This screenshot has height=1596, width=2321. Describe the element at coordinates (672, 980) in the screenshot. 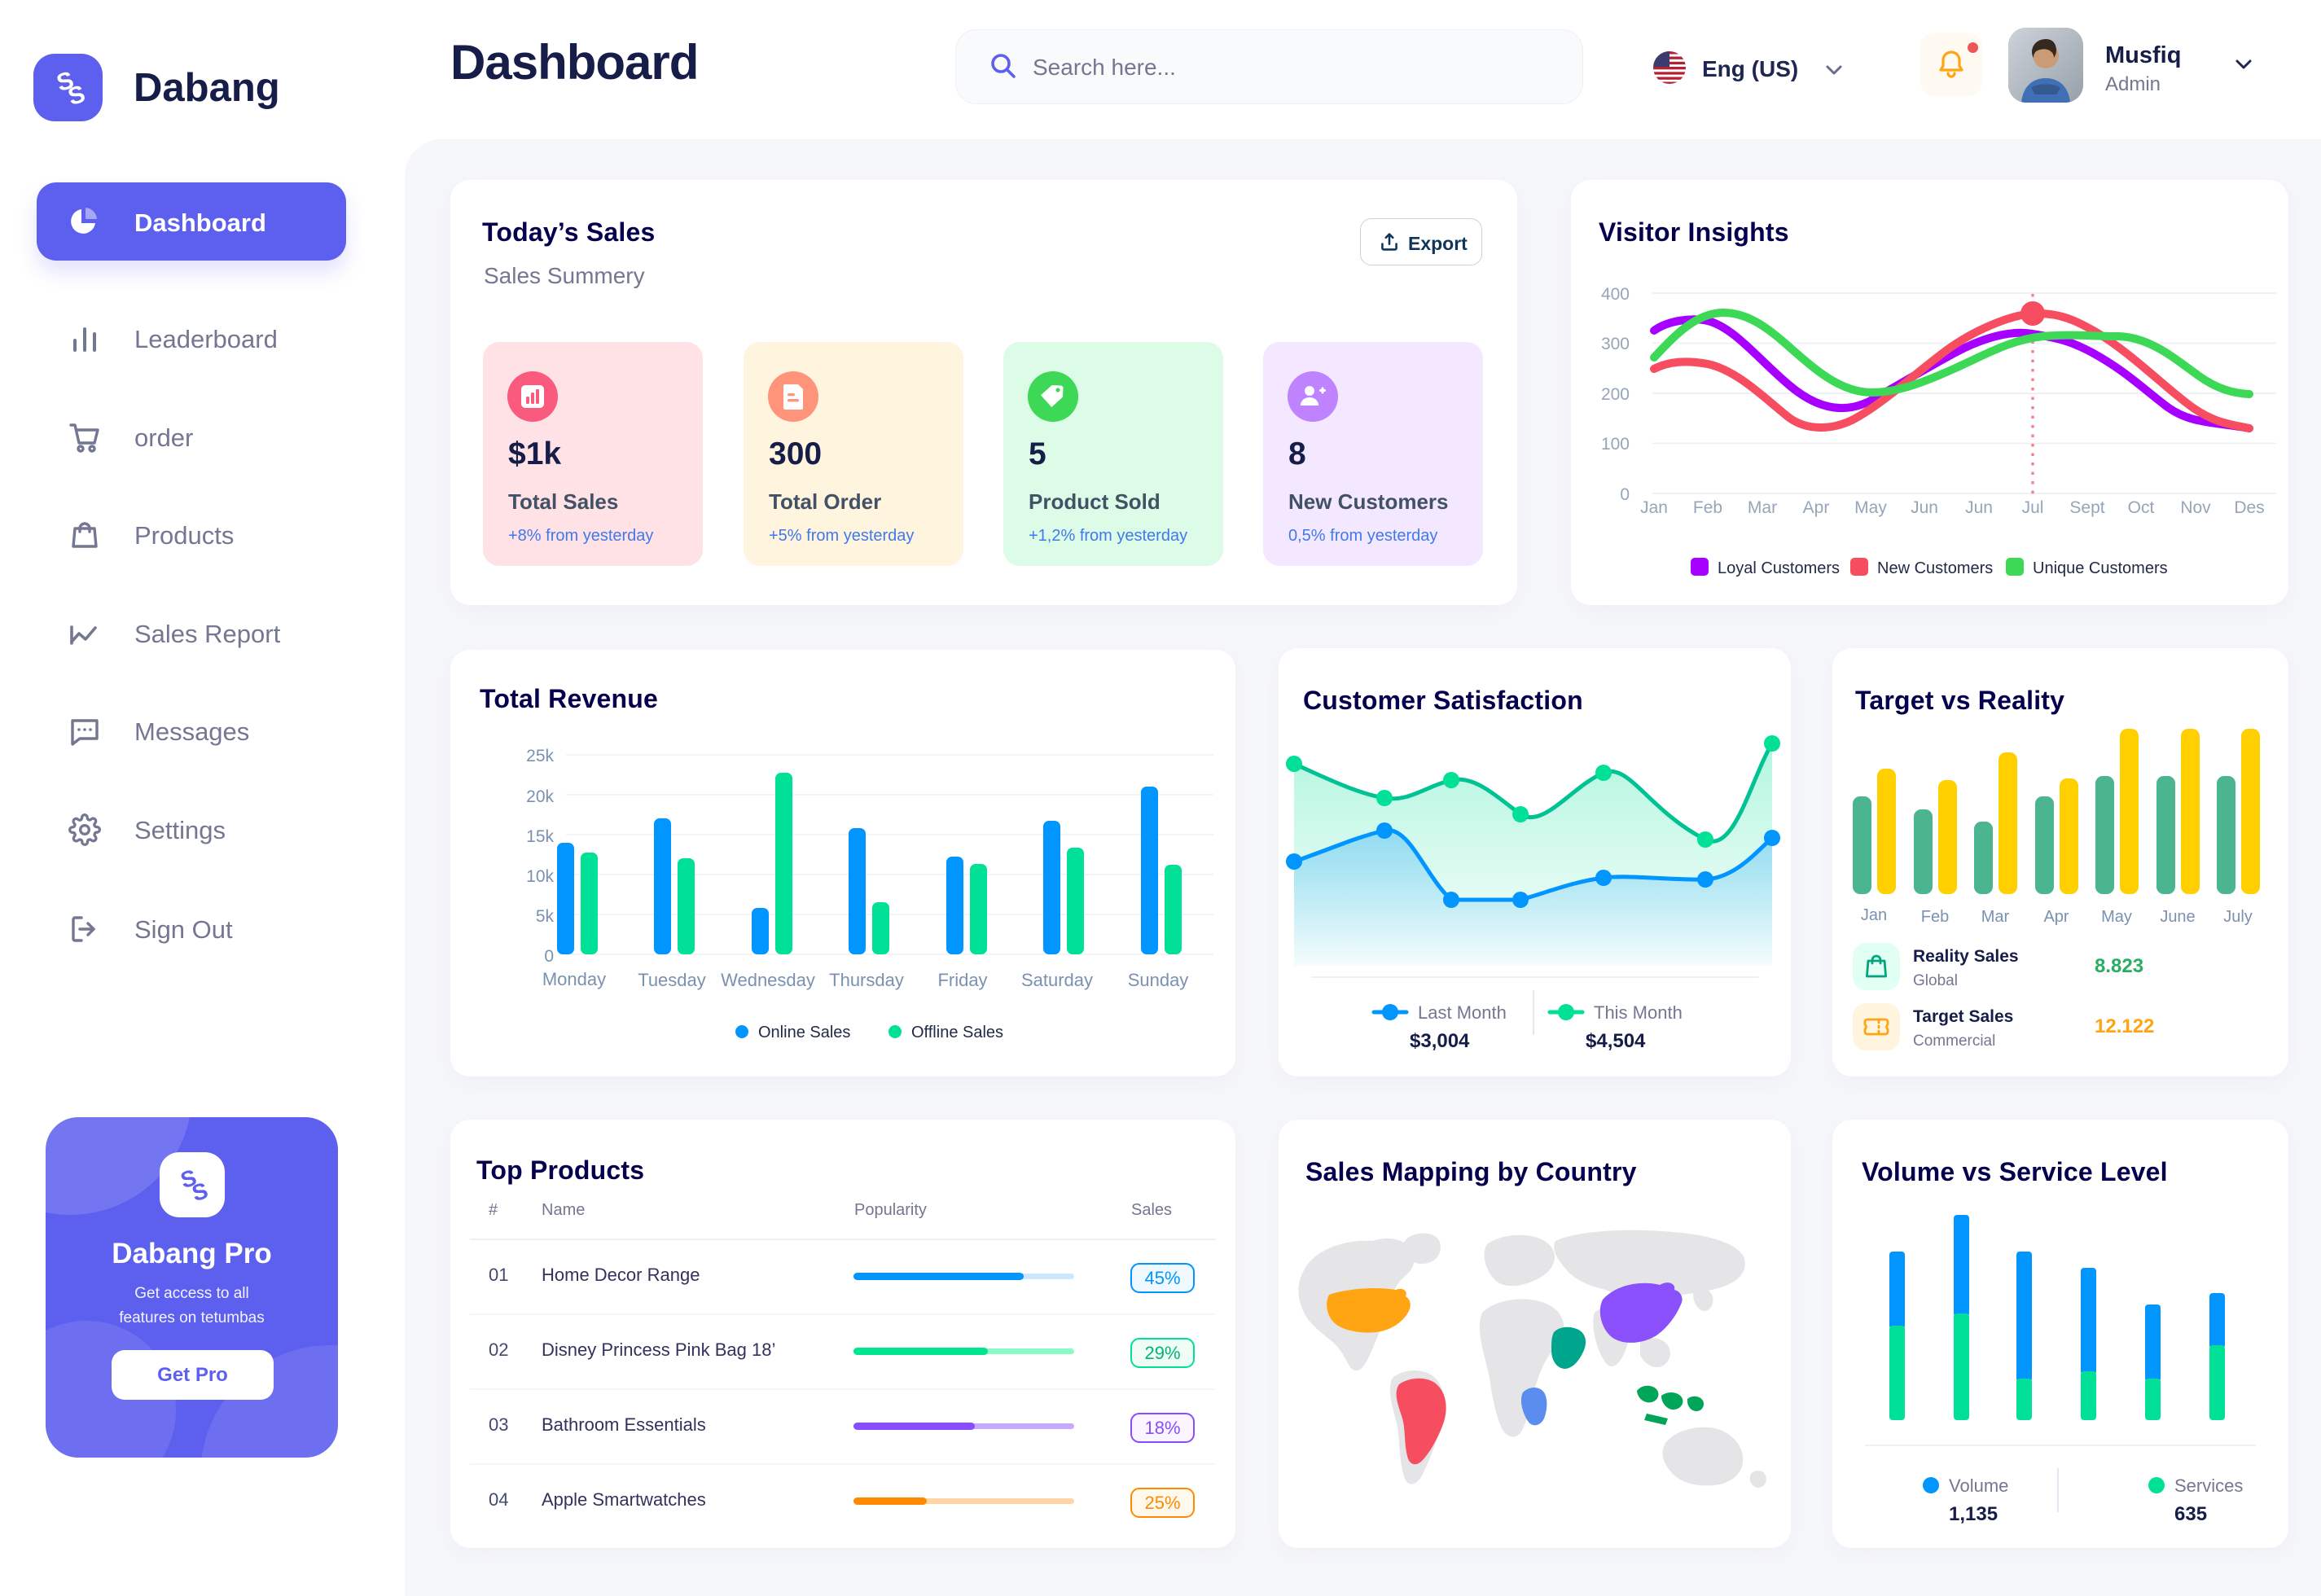

I see `svg-text: Tuesday` at that location.